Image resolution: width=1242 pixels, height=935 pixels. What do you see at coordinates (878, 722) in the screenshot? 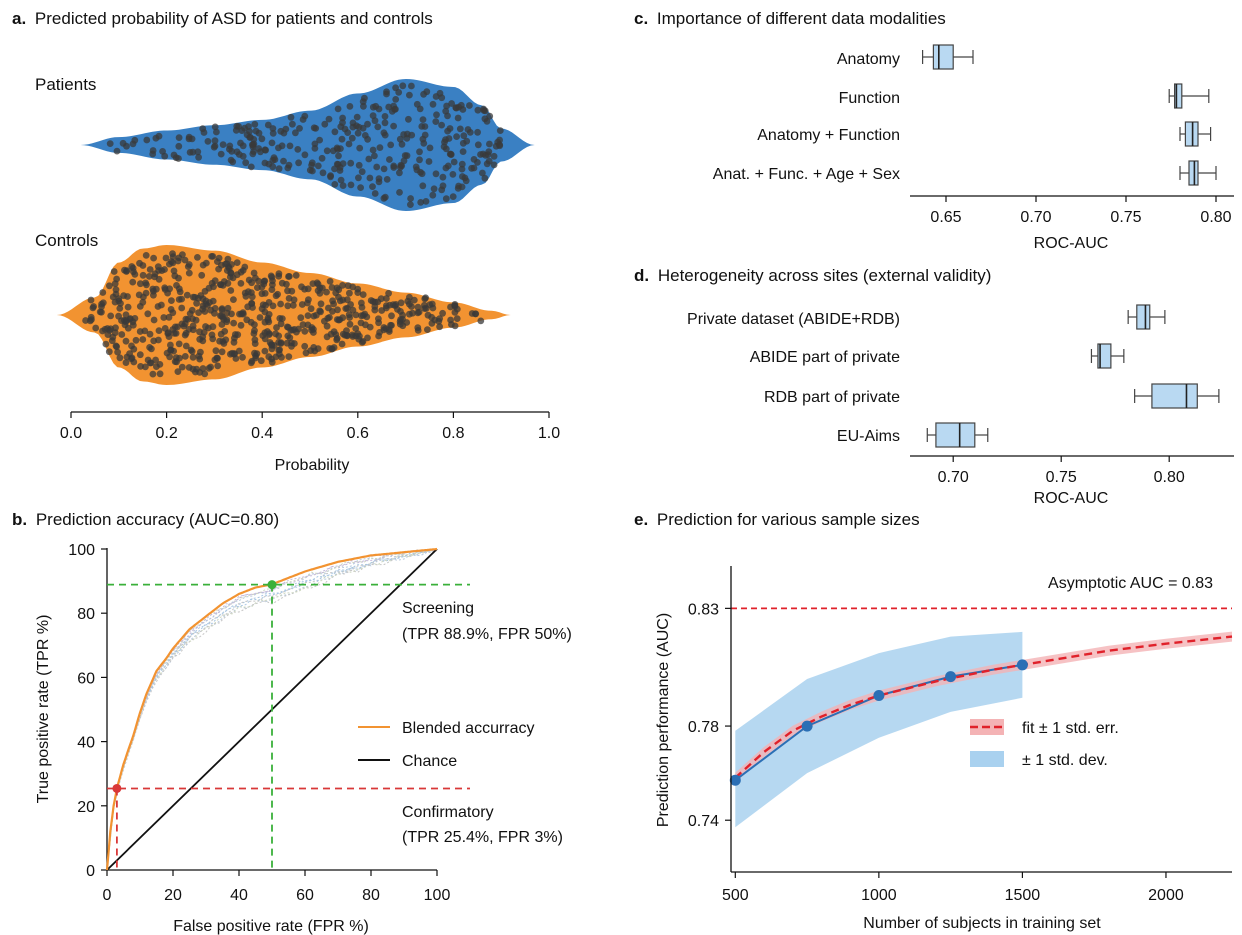
I see `sample-size-points` at bounding box center [878, 722].